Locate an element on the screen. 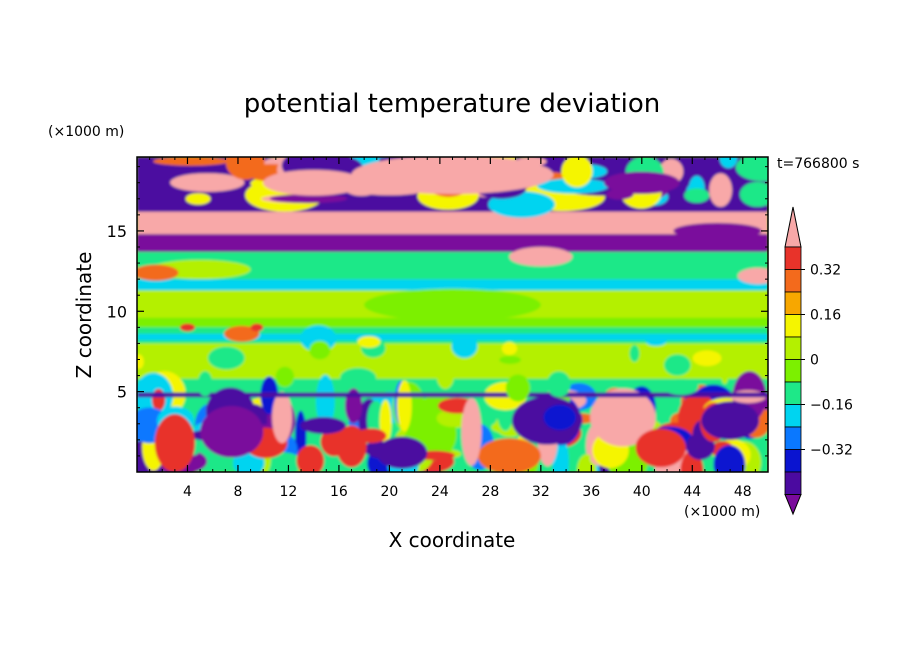  red-plume-right is located at coordinates (660, 448).